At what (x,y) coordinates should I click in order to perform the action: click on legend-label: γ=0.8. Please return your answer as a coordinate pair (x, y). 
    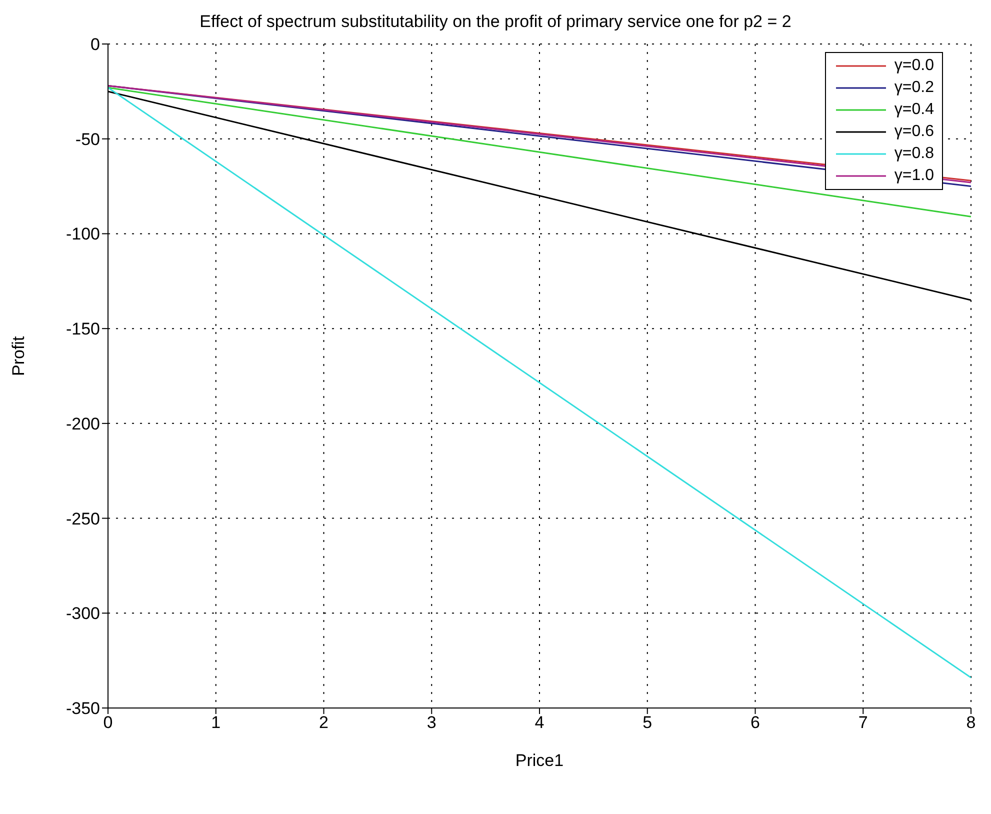
    Looking at the image, I should click on (914, 154).